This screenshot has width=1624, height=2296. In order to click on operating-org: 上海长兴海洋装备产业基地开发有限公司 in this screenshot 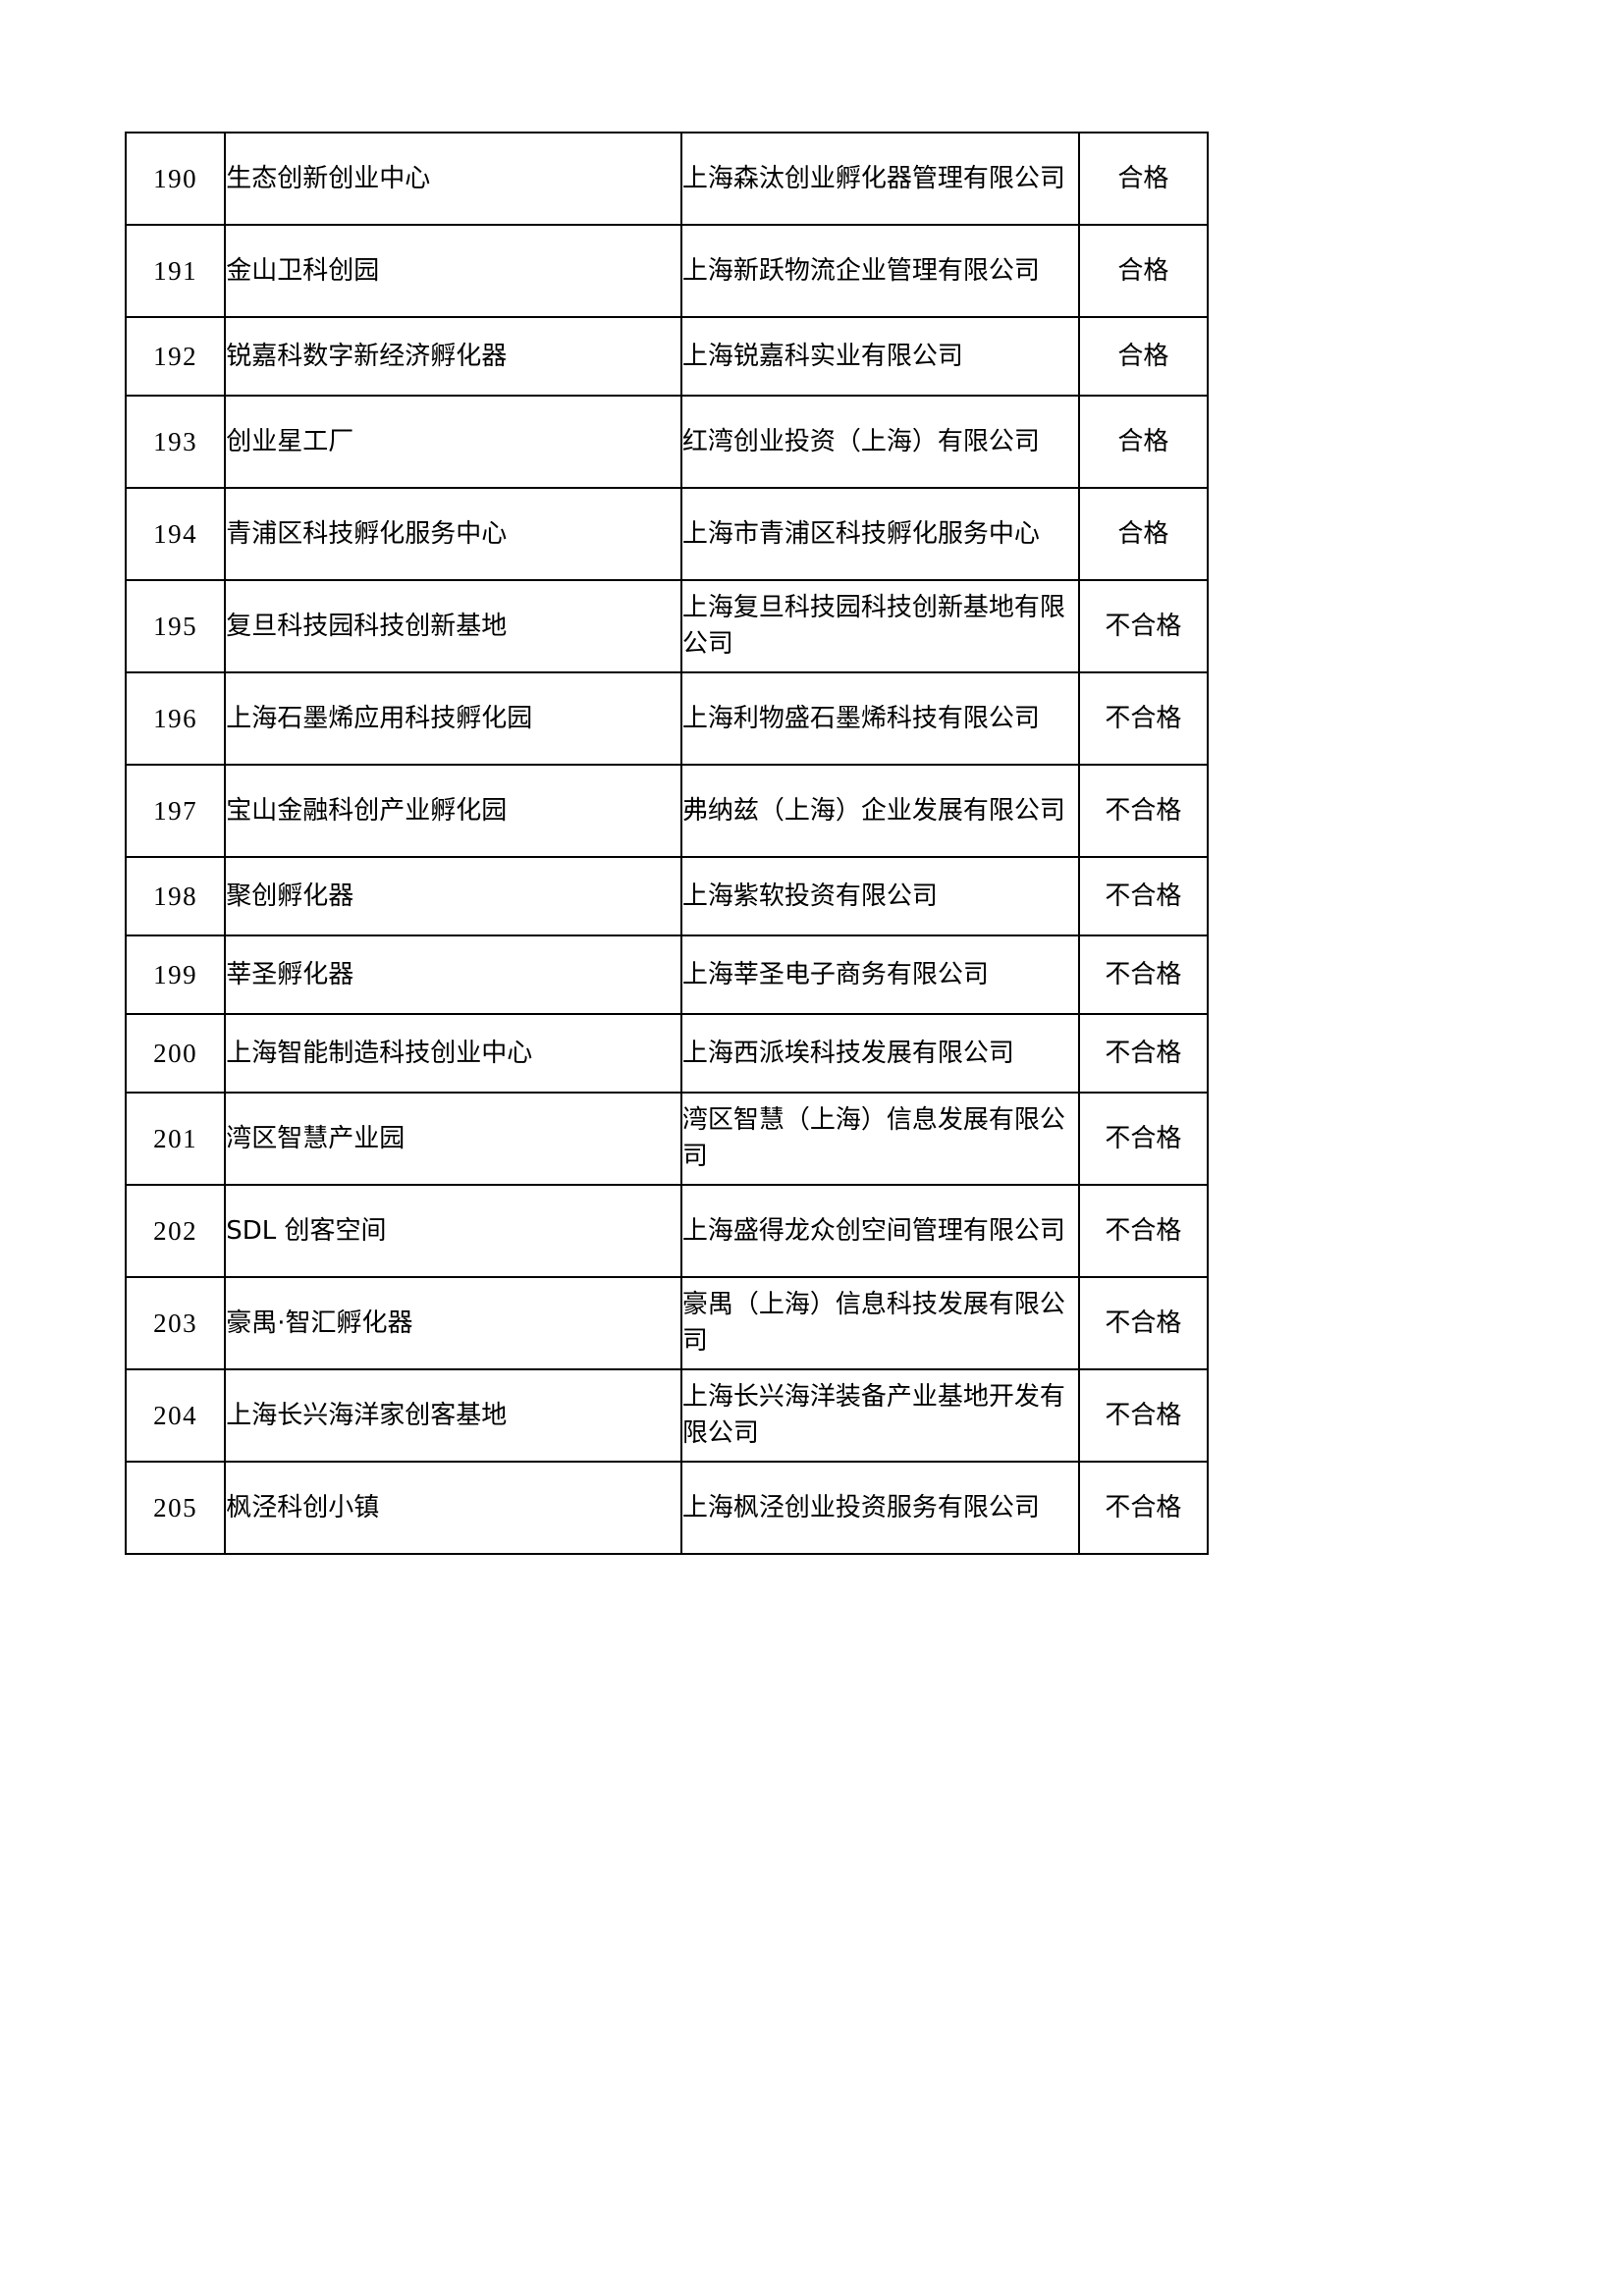, I will do `click(879, 1415)`.